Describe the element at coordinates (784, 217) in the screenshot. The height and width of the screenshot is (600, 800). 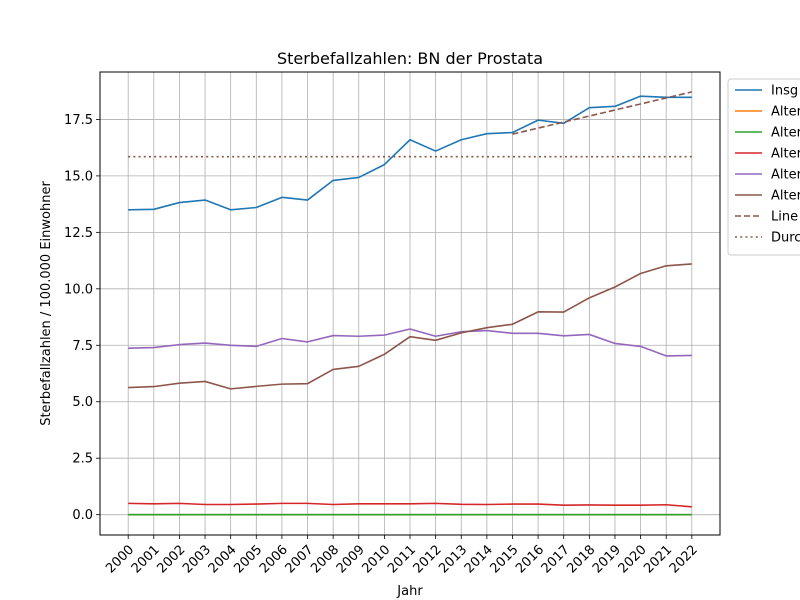
I see `legend-label-6: Line` at that location.